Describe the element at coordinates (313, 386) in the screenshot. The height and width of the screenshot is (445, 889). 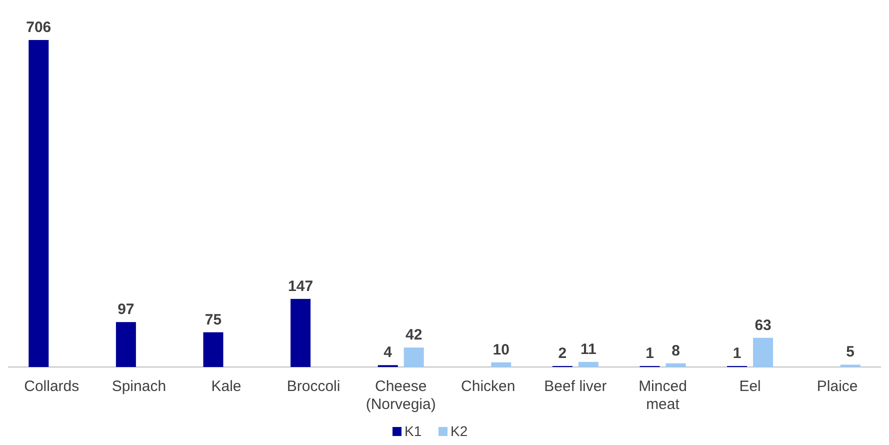
I see `x-tick-label: Broccoli` at that location.